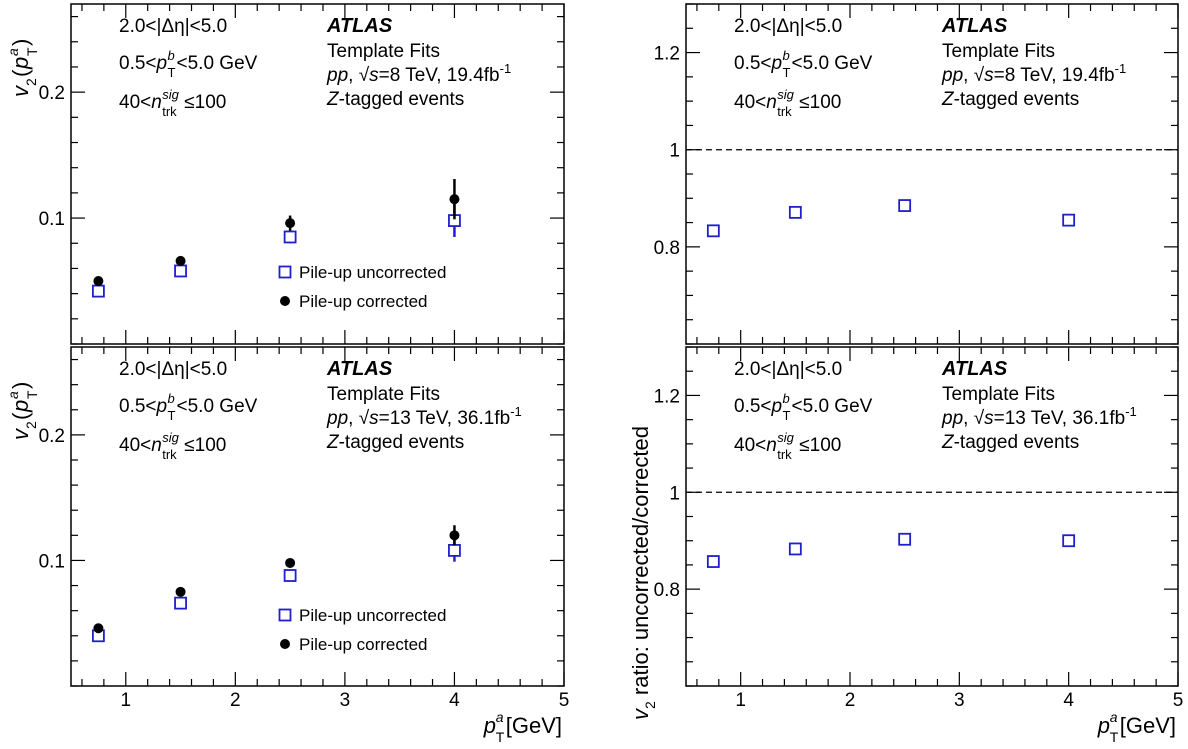 This screenshot has width=1188, height=749. I want to click on left-x-title-sup-a: a, so click(500, 717).